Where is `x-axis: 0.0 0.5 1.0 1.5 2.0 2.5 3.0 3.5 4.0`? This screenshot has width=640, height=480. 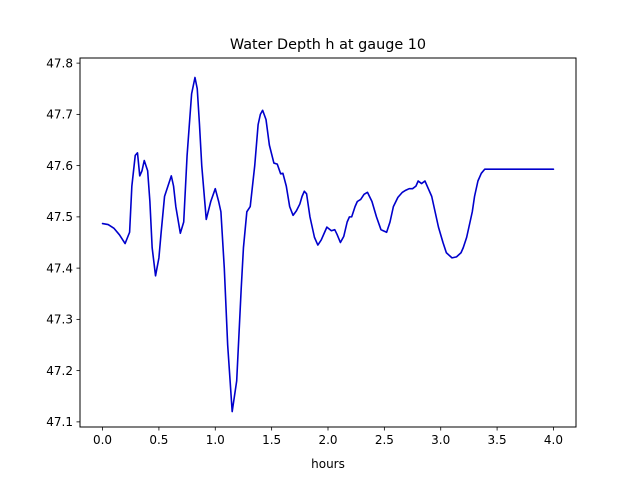
x-axis: 0.0 0.5 1.0 1.5 2.0 2.5 3.0 3.5 4.0 is located at coordinates (328, 437).